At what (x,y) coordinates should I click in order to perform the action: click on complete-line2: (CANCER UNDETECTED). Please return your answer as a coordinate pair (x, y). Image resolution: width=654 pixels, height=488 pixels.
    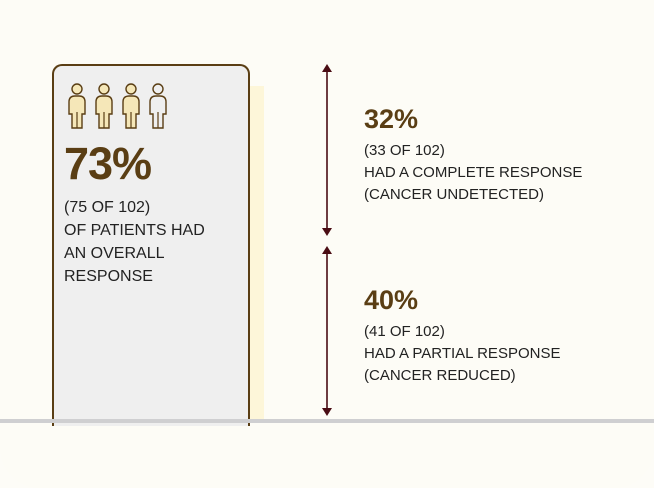
    Looking at the image, I should click on (454, 194).